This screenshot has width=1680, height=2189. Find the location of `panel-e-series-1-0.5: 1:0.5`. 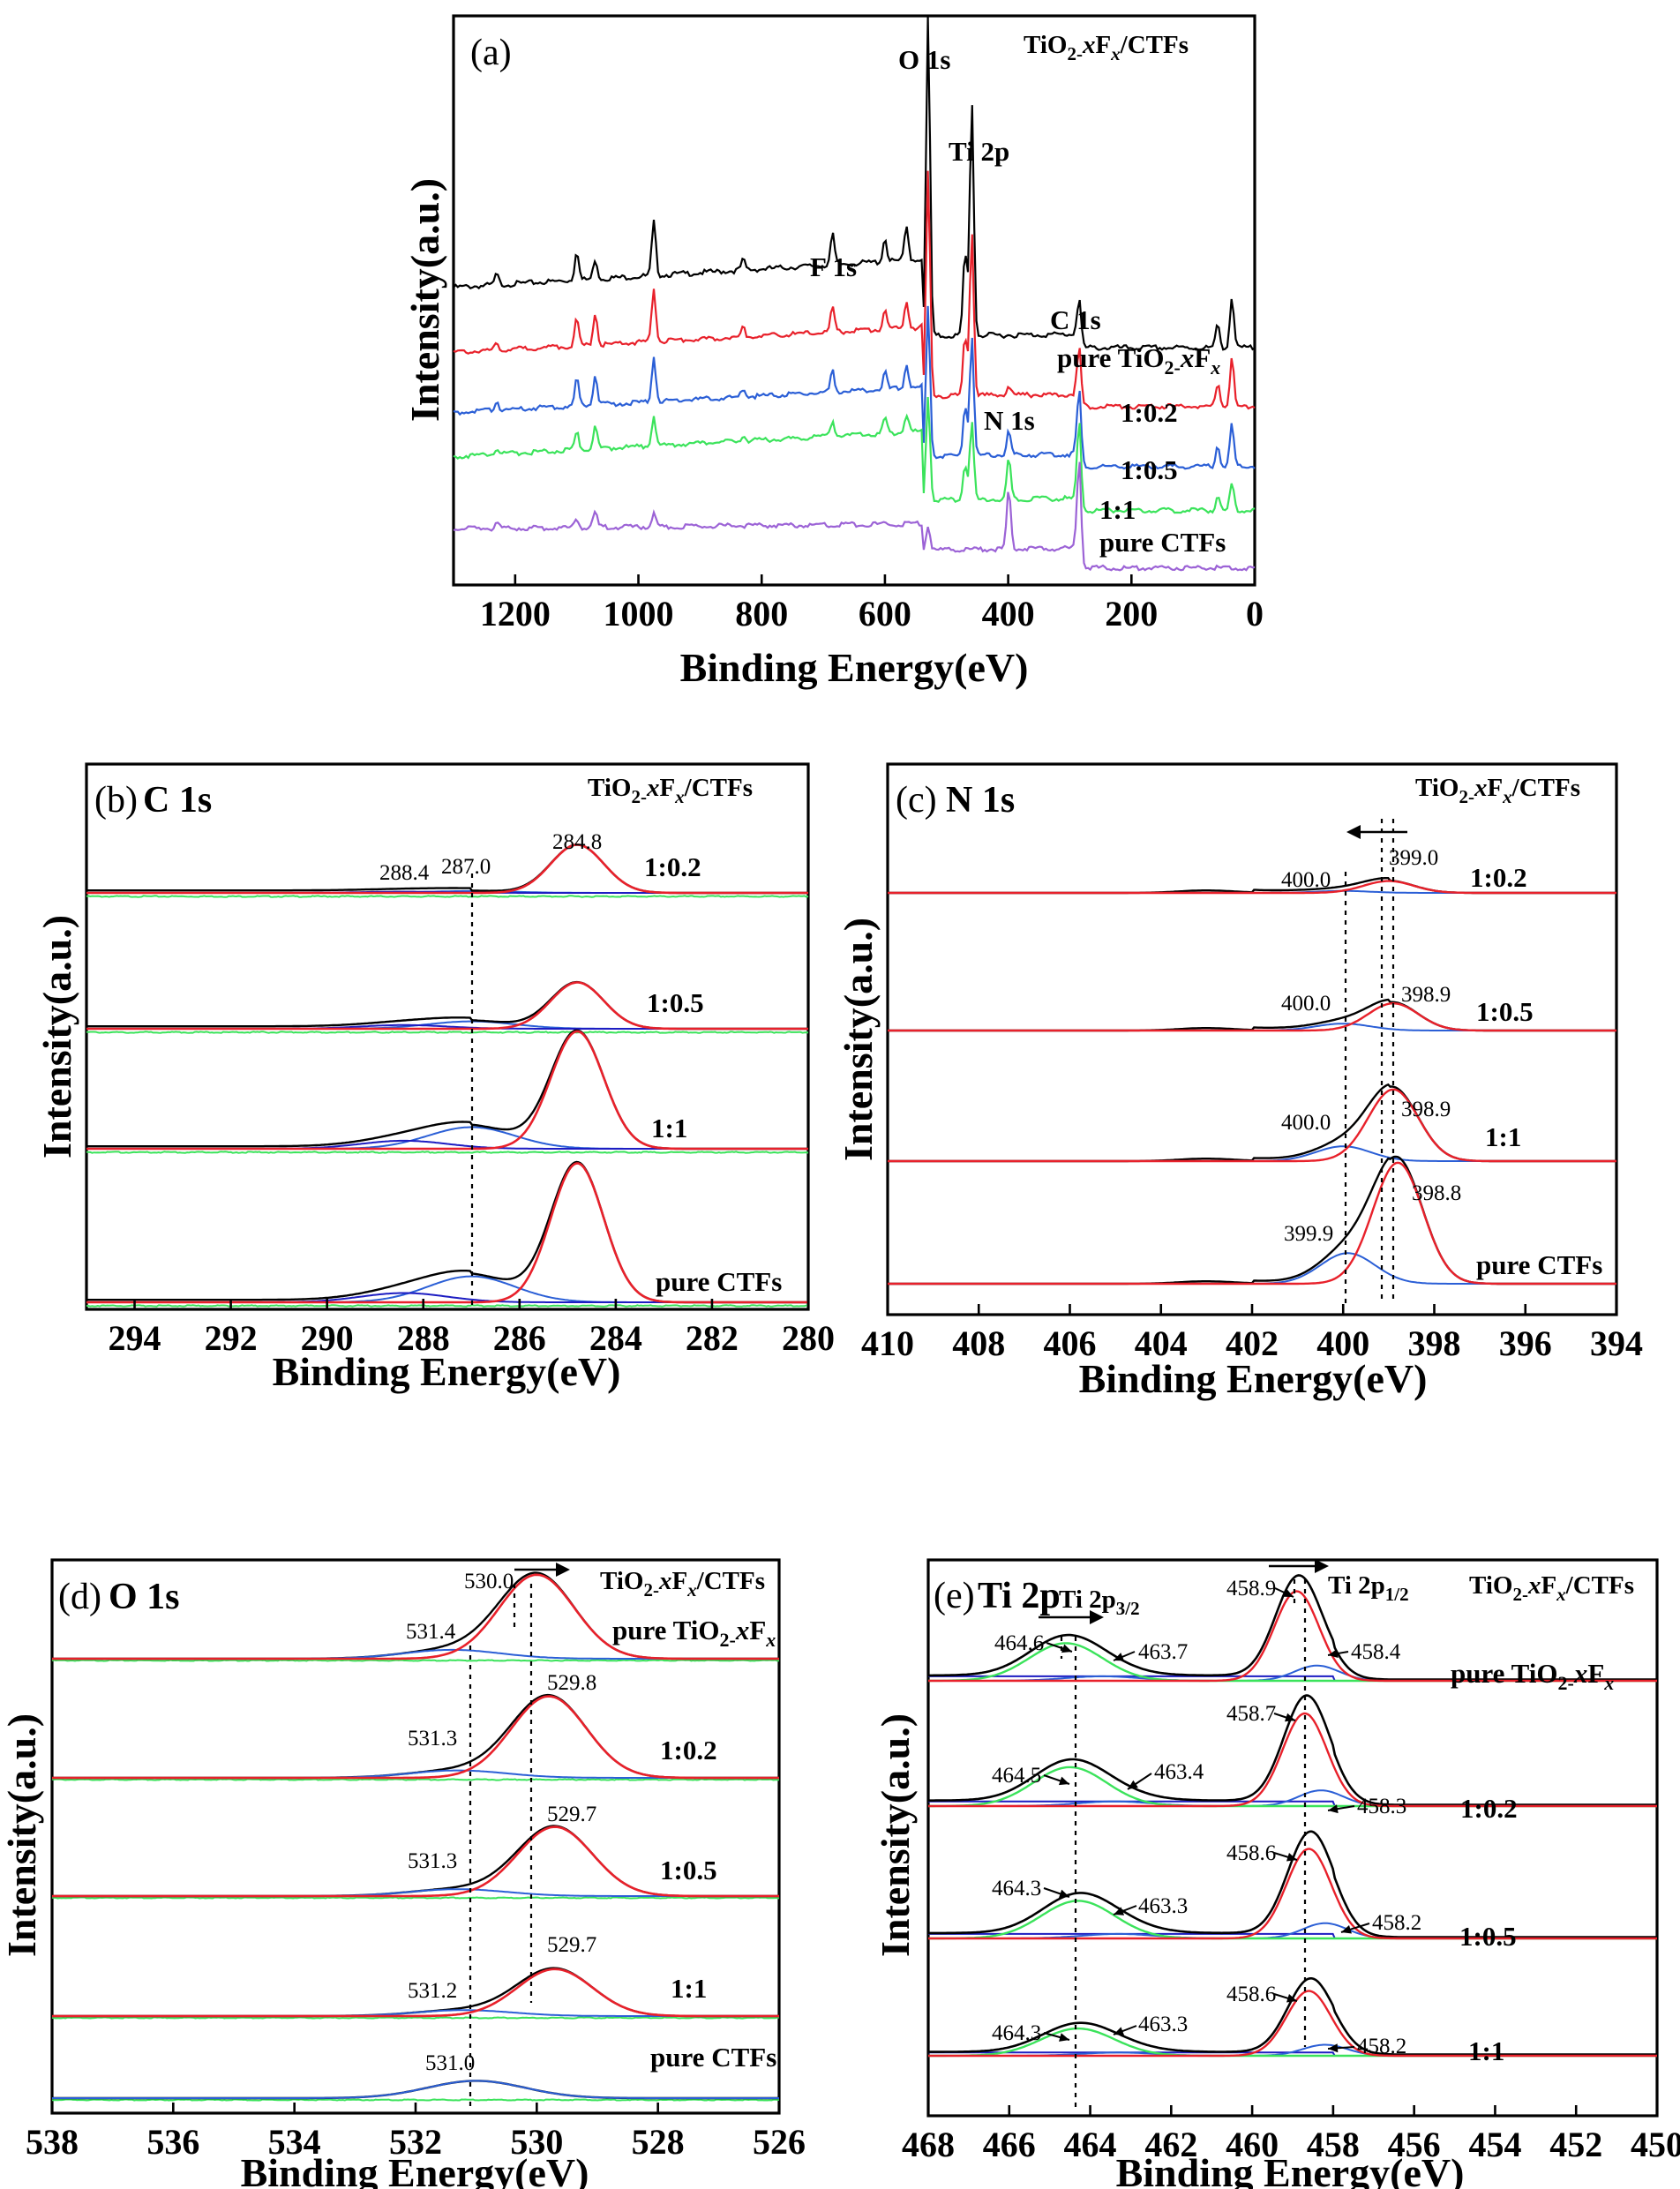

panel-e-series-1-0.5: 1:0.5 is located at coordinates (1488, 1936).